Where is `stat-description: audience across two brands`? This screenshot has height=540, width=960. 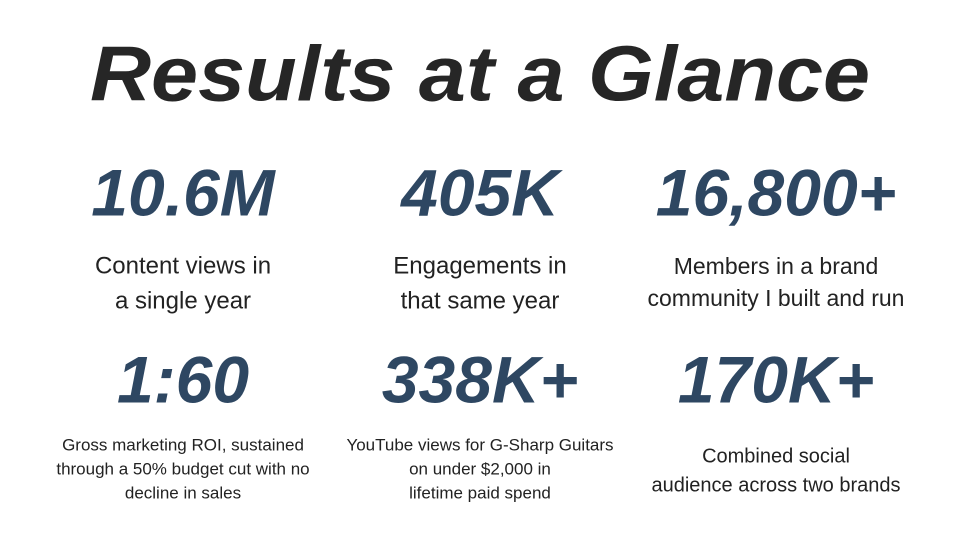
stat-description: audience across two brands is located at coordinates (775, 485).